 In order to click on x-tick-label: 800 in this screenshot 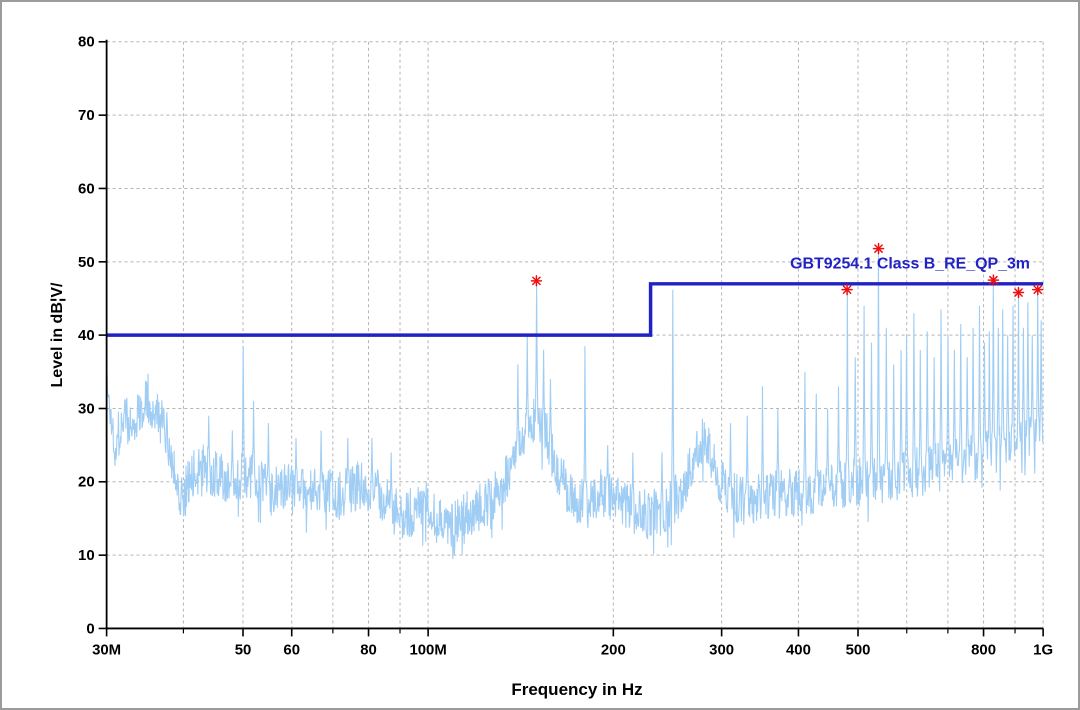, I will do `click(983, 649)`.